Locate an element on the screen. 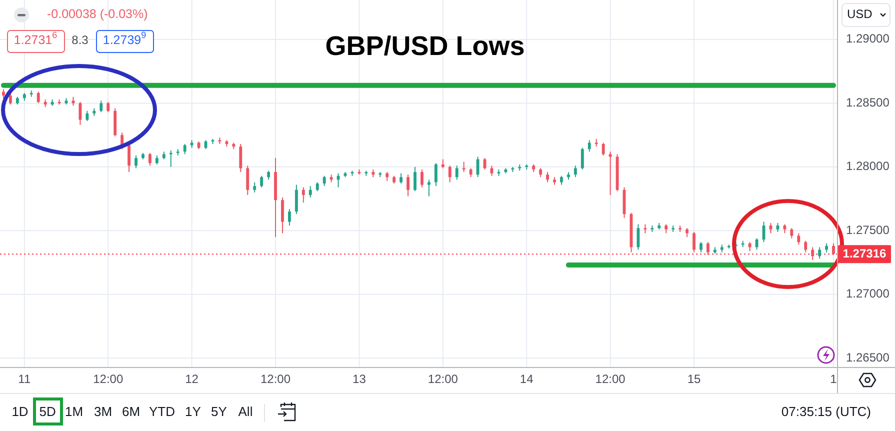 Image resolution: width=895 pixels, height=431 pixels. y-tick-label: 1.28000 is located at coordinates (868, 166).